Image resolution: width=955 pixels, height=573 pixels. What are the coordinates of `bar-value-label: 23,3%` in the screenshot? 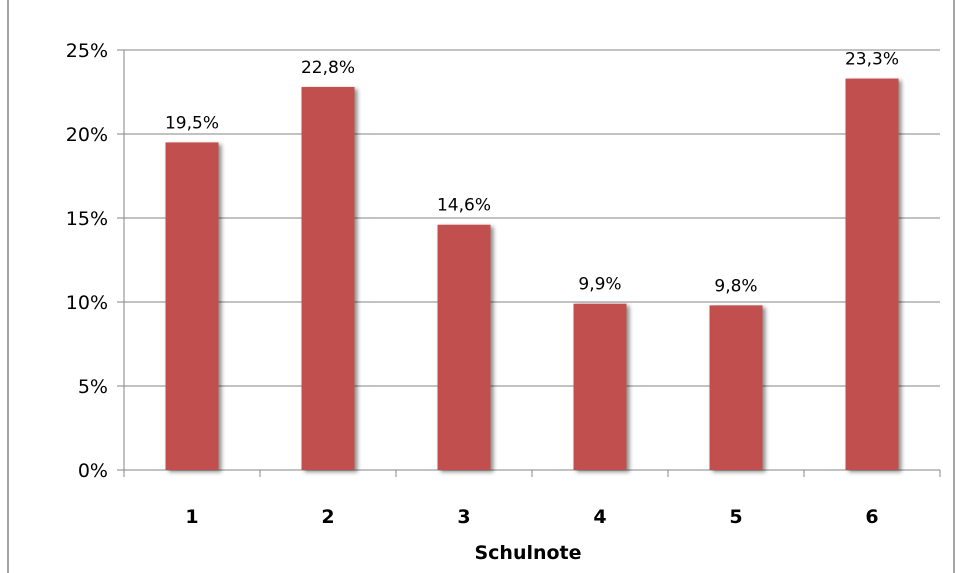 It's located at (872, 60).